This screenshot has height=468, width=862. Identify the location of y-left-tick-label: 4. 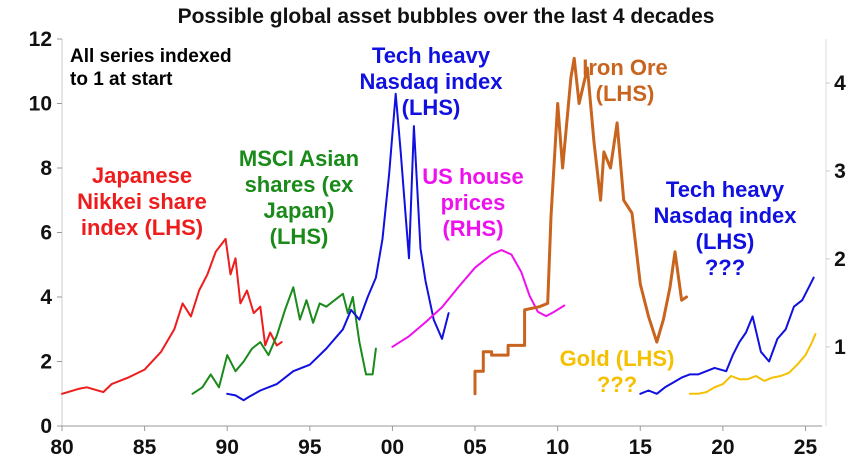
(46, 297).